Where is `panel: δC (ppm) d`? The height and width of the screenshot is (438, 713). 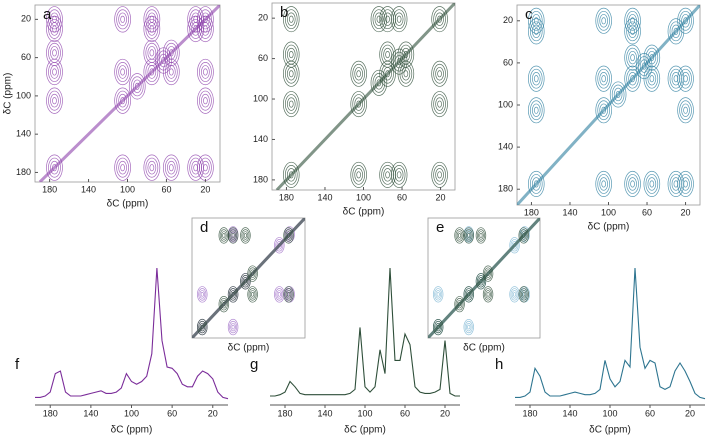
panel: δC (ppm) d is located at coordinates (248, 285).